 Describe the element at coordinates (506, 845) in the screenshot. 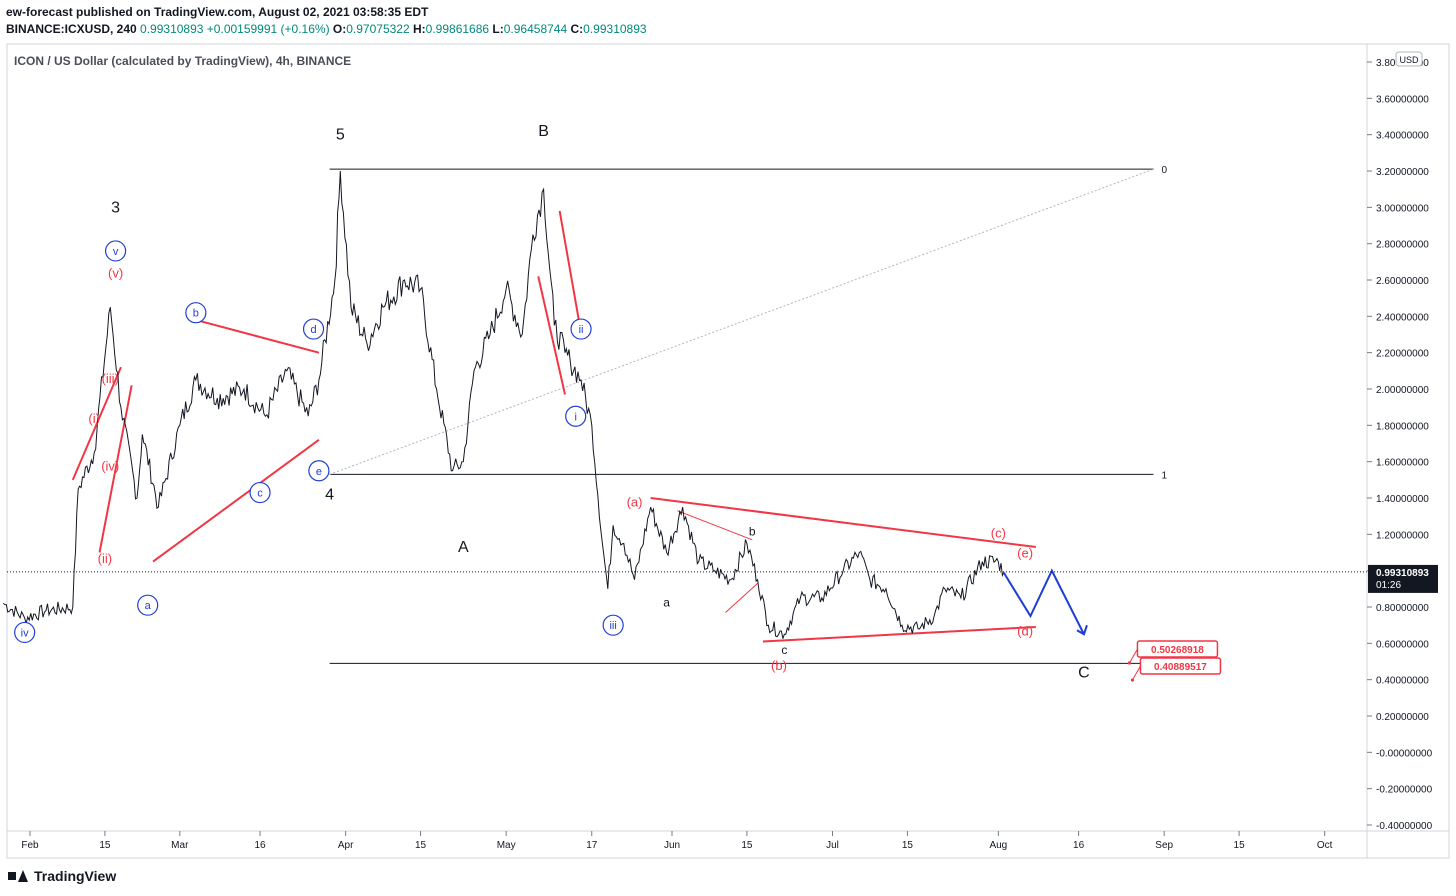

I see `time-tick-label: May` at that location.